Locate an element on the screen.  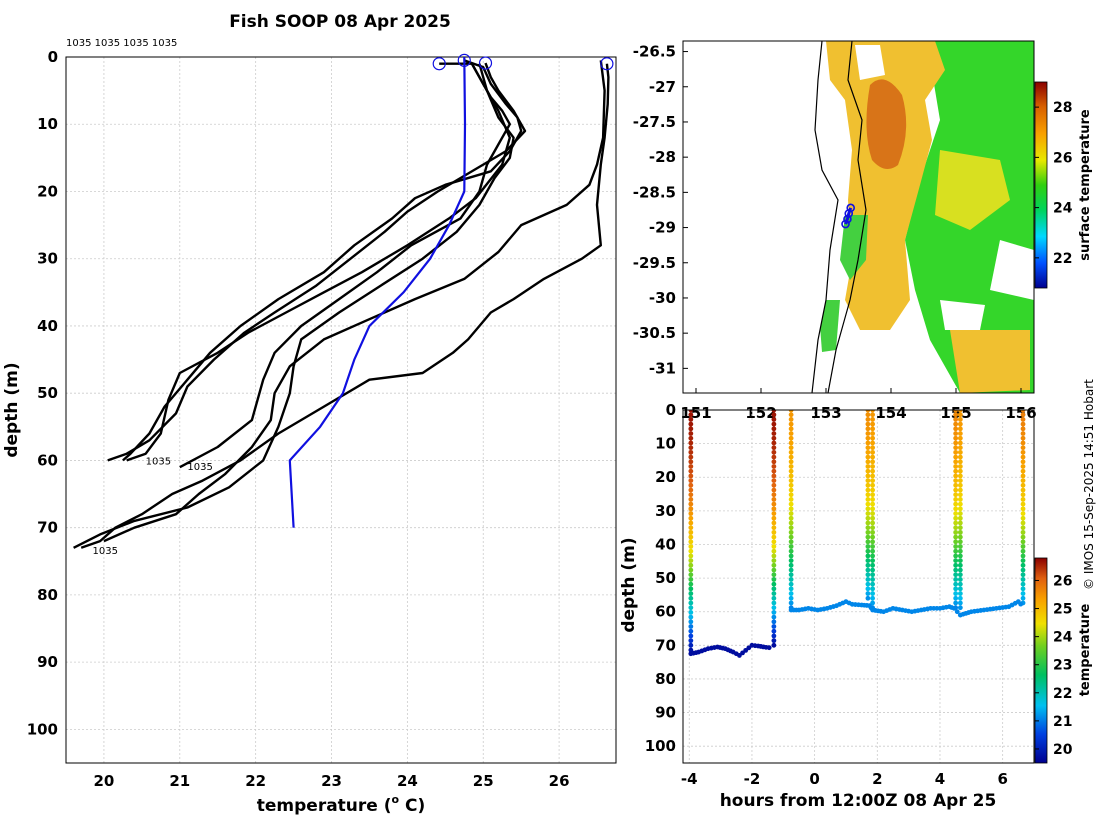
depth-time-ytick-label: 100 is located at coordinates (660, 746).